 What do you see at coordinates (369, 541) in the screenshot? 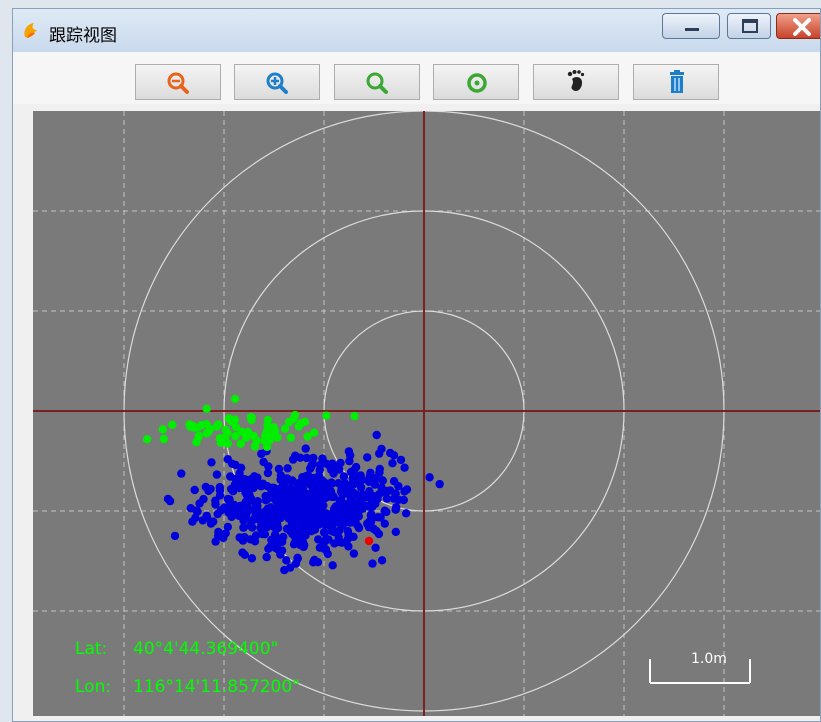
I see `current-position-point` at bounding box center [369, 541].